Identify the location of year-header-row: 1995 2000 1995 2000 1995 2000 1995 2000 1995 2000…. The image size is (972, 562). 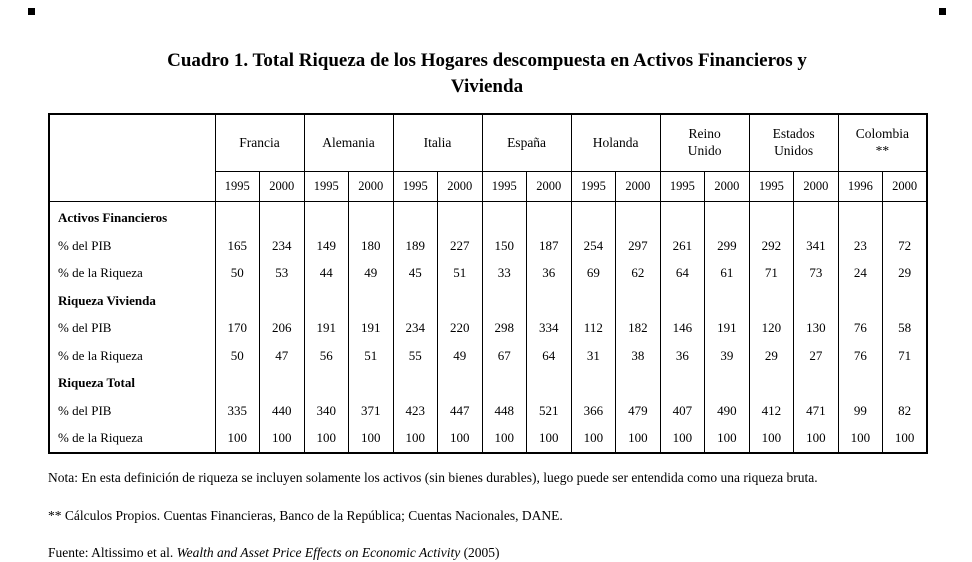
(488, 187).